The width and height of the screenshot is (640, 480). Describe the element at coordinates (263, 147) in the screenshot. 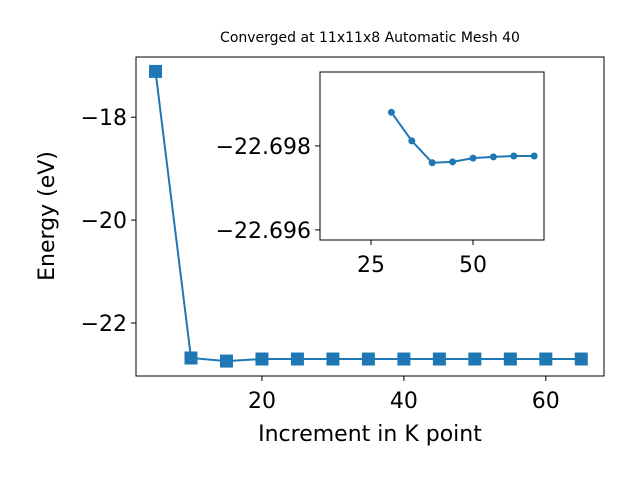

I see `y-tick-label: −22.698` at that location.